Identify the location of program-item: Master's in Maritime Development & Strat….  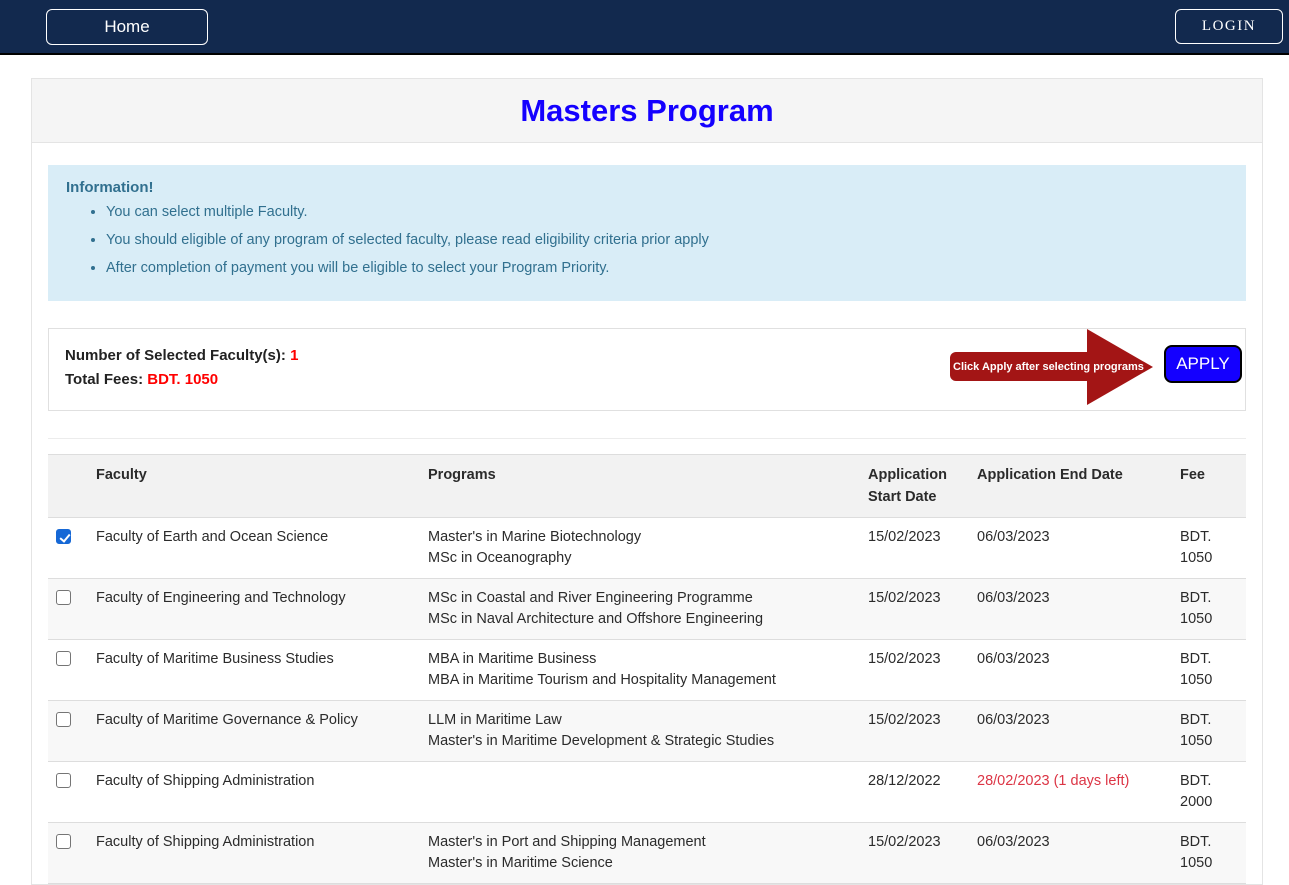
(601, 741).